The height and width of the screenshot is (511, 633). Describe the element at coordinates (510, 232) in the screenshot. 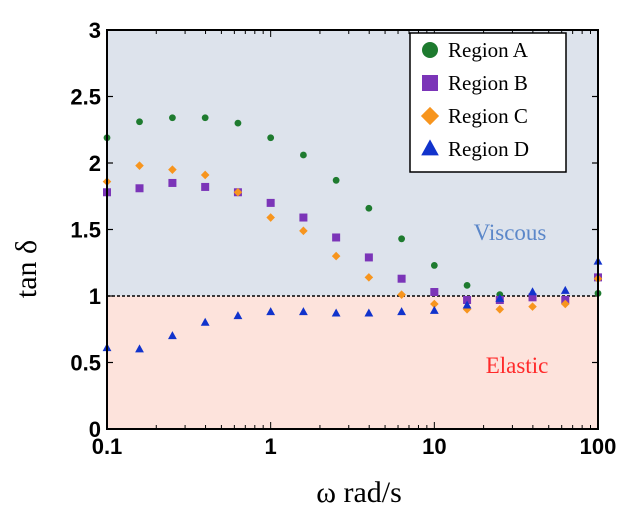

I see `viscous-label: Viscous` at that location.